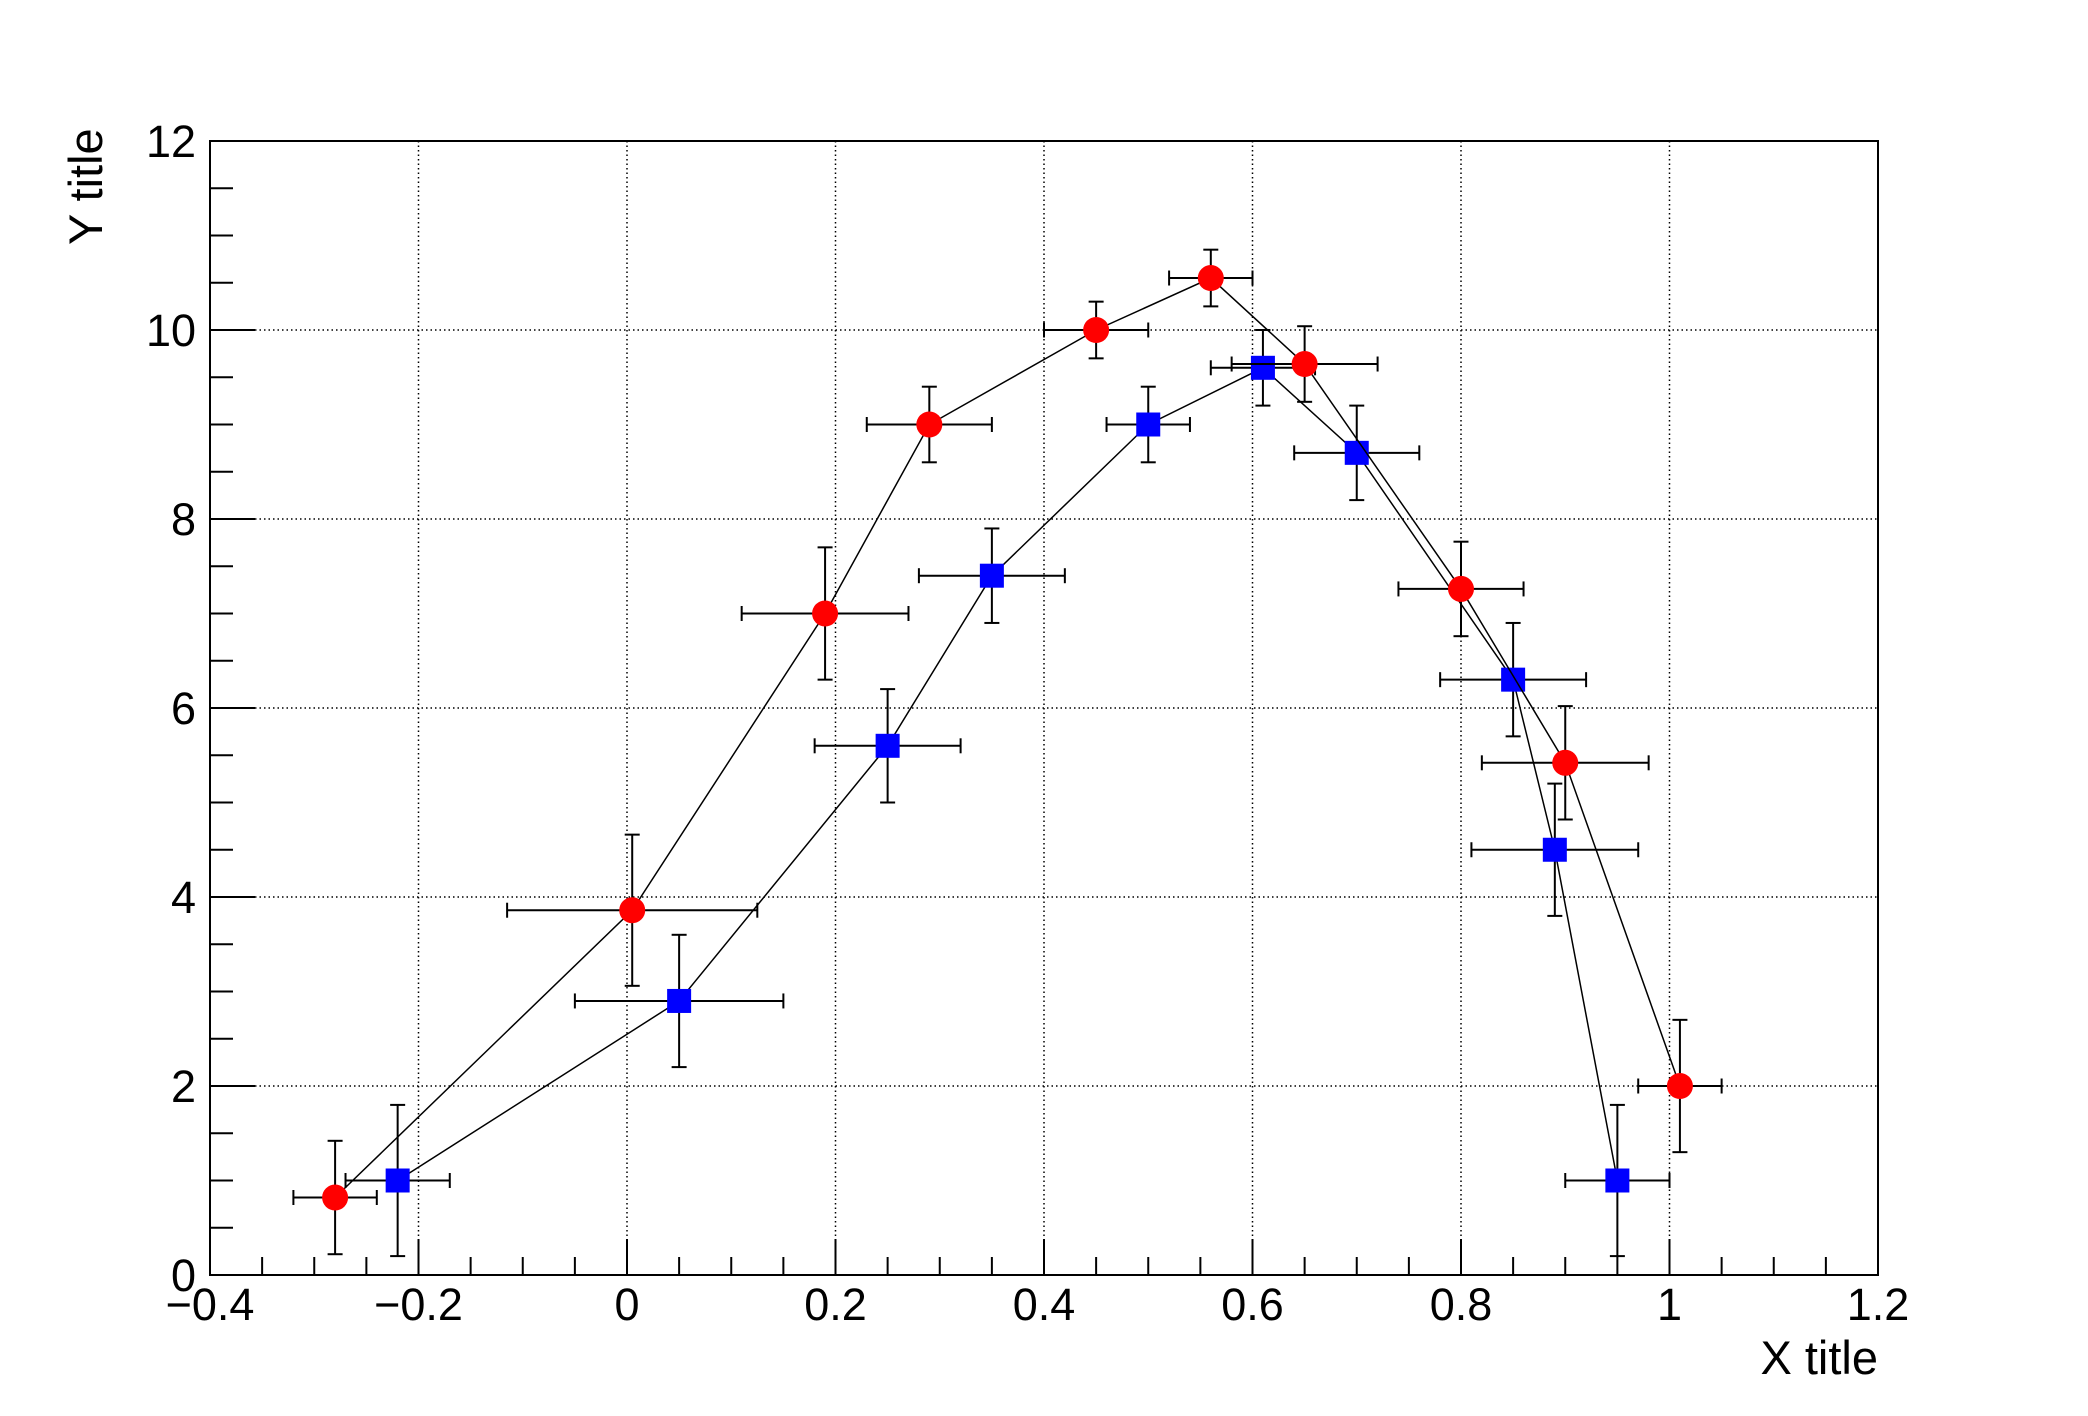 This screenshot has width=2088, height=1416. Describe the element at coordinates (183, 1275) in the screenshot. I see `y-tick-label: 0` at that location.